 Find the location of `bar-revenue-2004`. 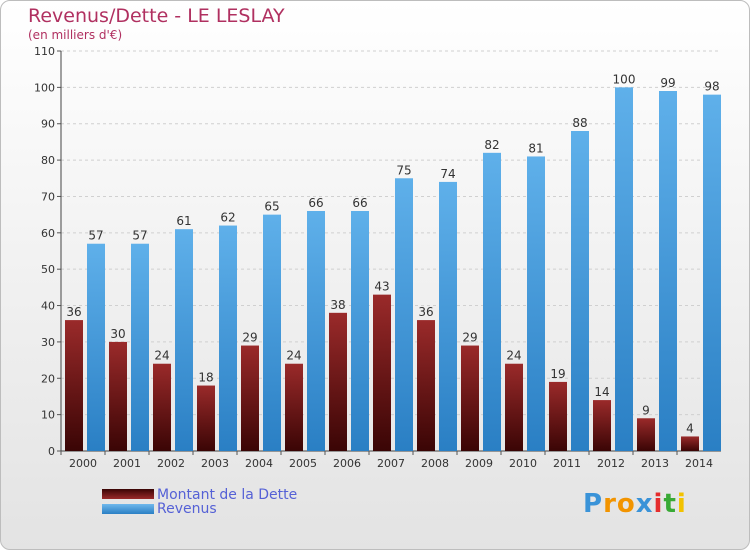

bar-revenue-2004 is located at coordinates (272, 332).